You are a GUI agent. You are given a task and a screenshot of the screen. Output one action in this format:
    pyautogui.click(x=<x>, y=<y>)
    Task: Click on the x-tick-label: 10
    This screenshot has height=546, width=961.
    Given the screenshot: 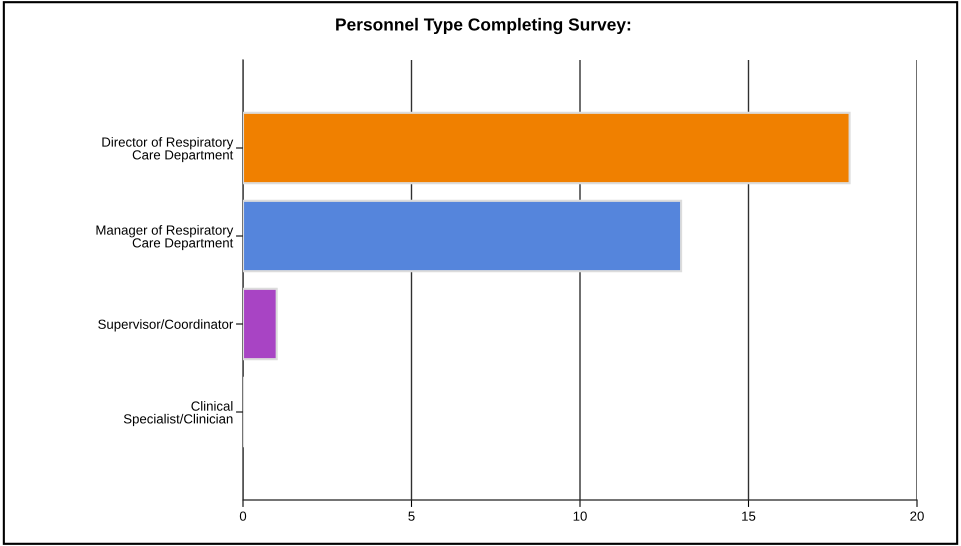 What is the action you would take?
    pyautogui.click(x=580, y=516)
    